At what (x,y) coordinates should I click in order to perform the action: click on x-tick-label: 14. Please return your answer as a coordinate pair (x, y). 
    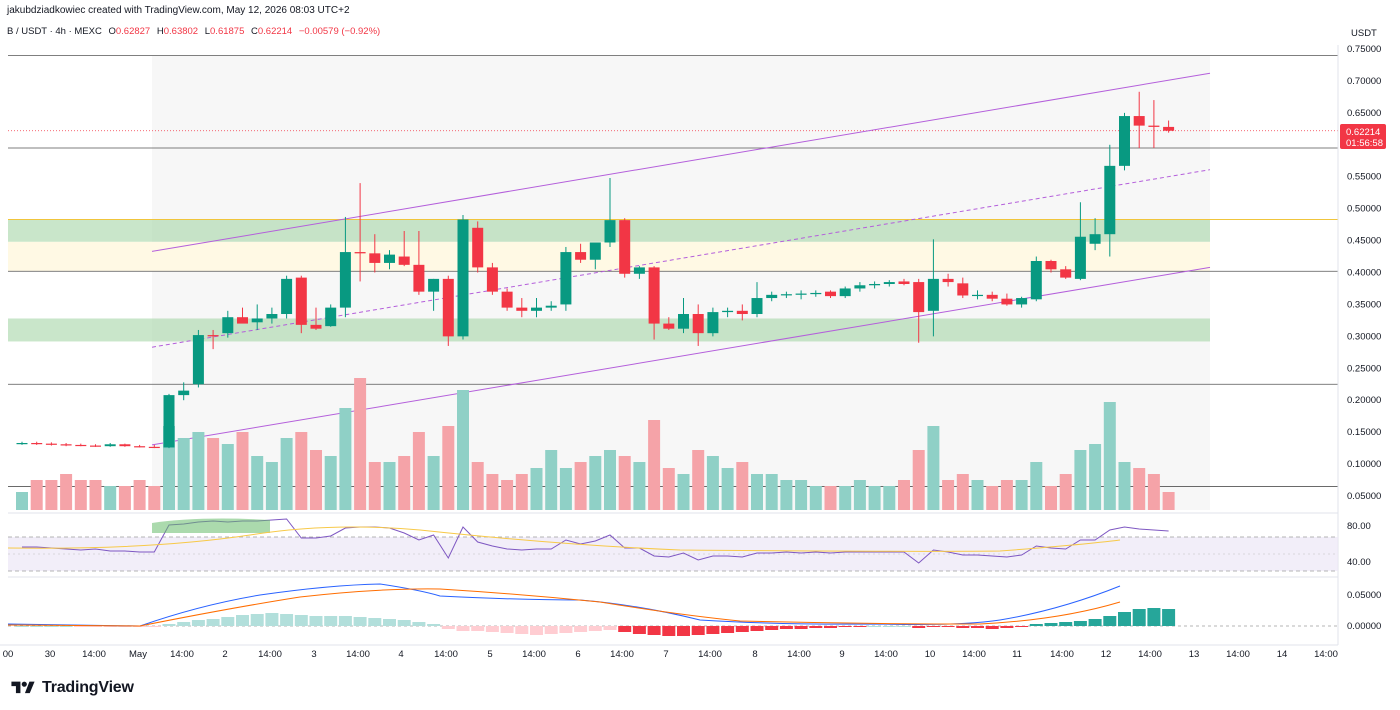
    Looking at the image, I should click on (1282, 654).